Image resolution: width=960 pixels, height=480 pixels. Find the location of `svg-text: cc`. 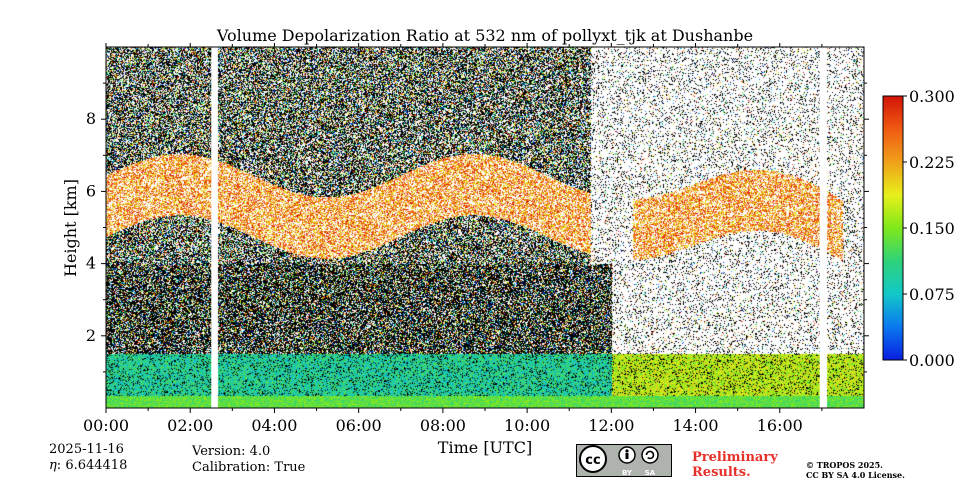

svg-text: cc is located at coordinates (592, 460).